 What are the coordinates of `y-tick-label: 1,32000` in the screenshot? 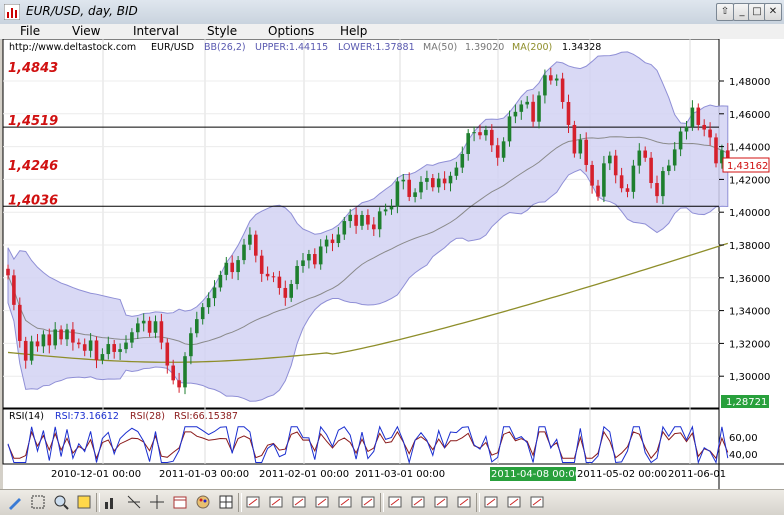 It's located at (749, 344).